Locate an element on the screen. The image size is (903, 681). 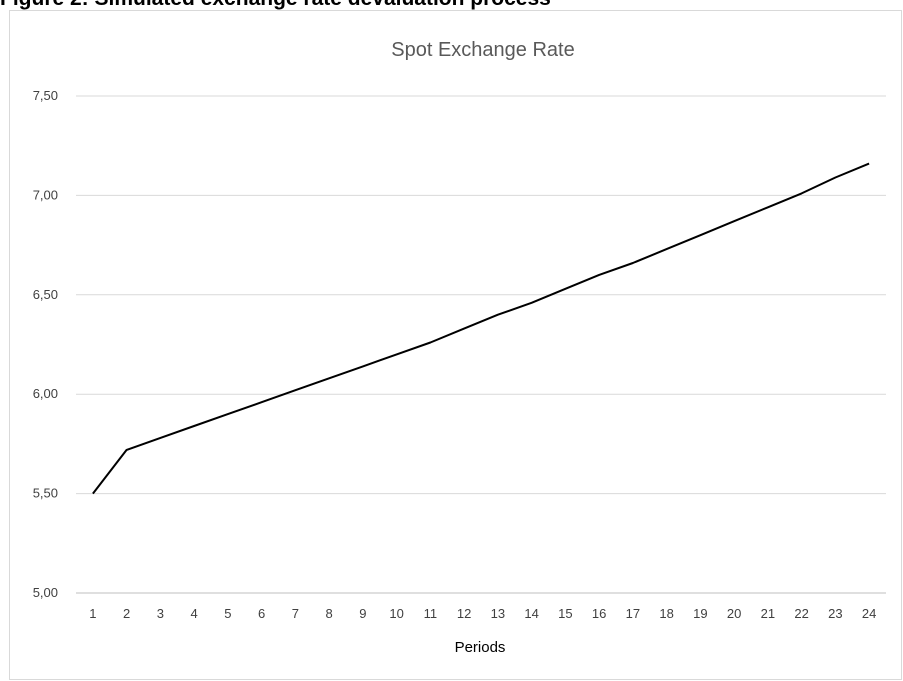
x-tick-label: 23 is located at coordinates (835, 613).